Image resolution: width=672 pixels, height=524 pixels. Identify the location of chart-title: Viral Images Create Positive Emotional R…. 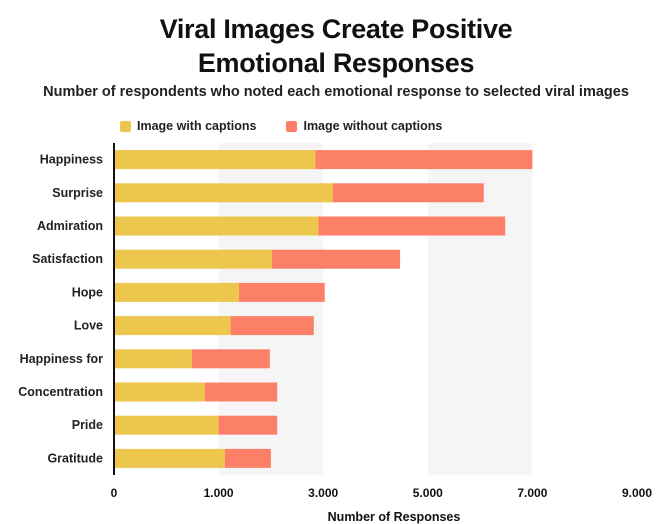
(336, 46).